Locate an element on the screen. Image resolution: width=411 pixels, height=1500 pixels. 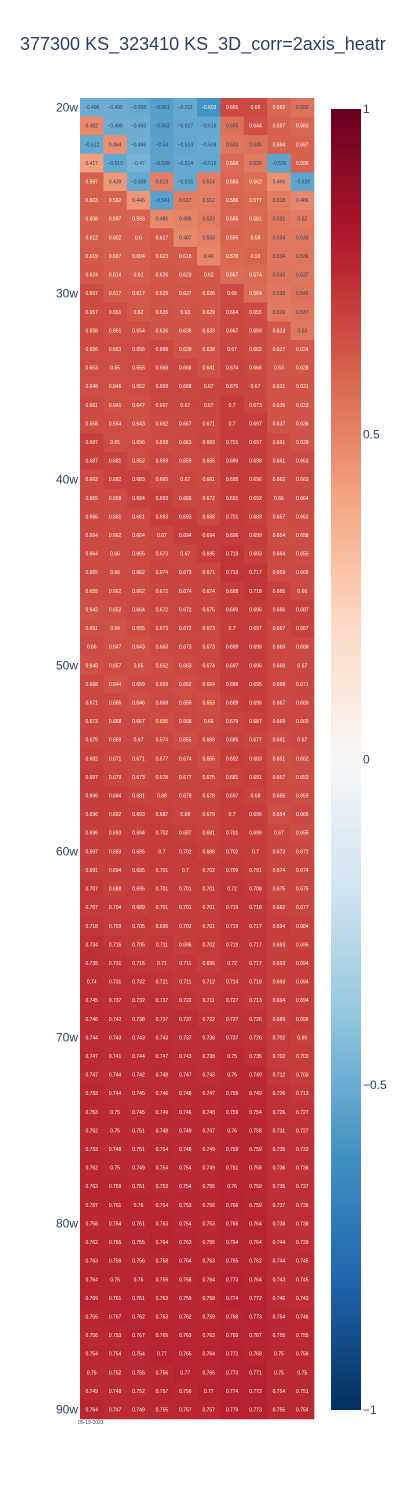
heatmap-cell-label: 0.771 is located at coordinates (255, 1373).